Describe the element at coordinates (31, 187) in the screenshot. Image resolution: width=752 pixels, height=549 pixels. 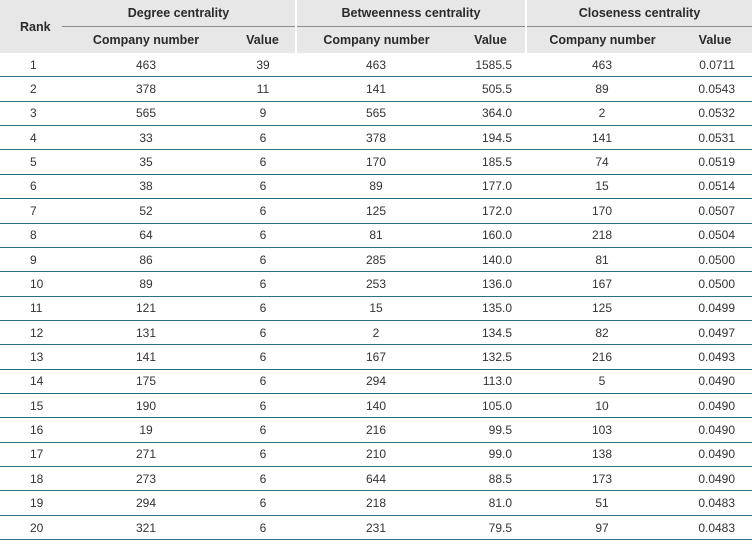
I see `rank-cell: 6` at that location.